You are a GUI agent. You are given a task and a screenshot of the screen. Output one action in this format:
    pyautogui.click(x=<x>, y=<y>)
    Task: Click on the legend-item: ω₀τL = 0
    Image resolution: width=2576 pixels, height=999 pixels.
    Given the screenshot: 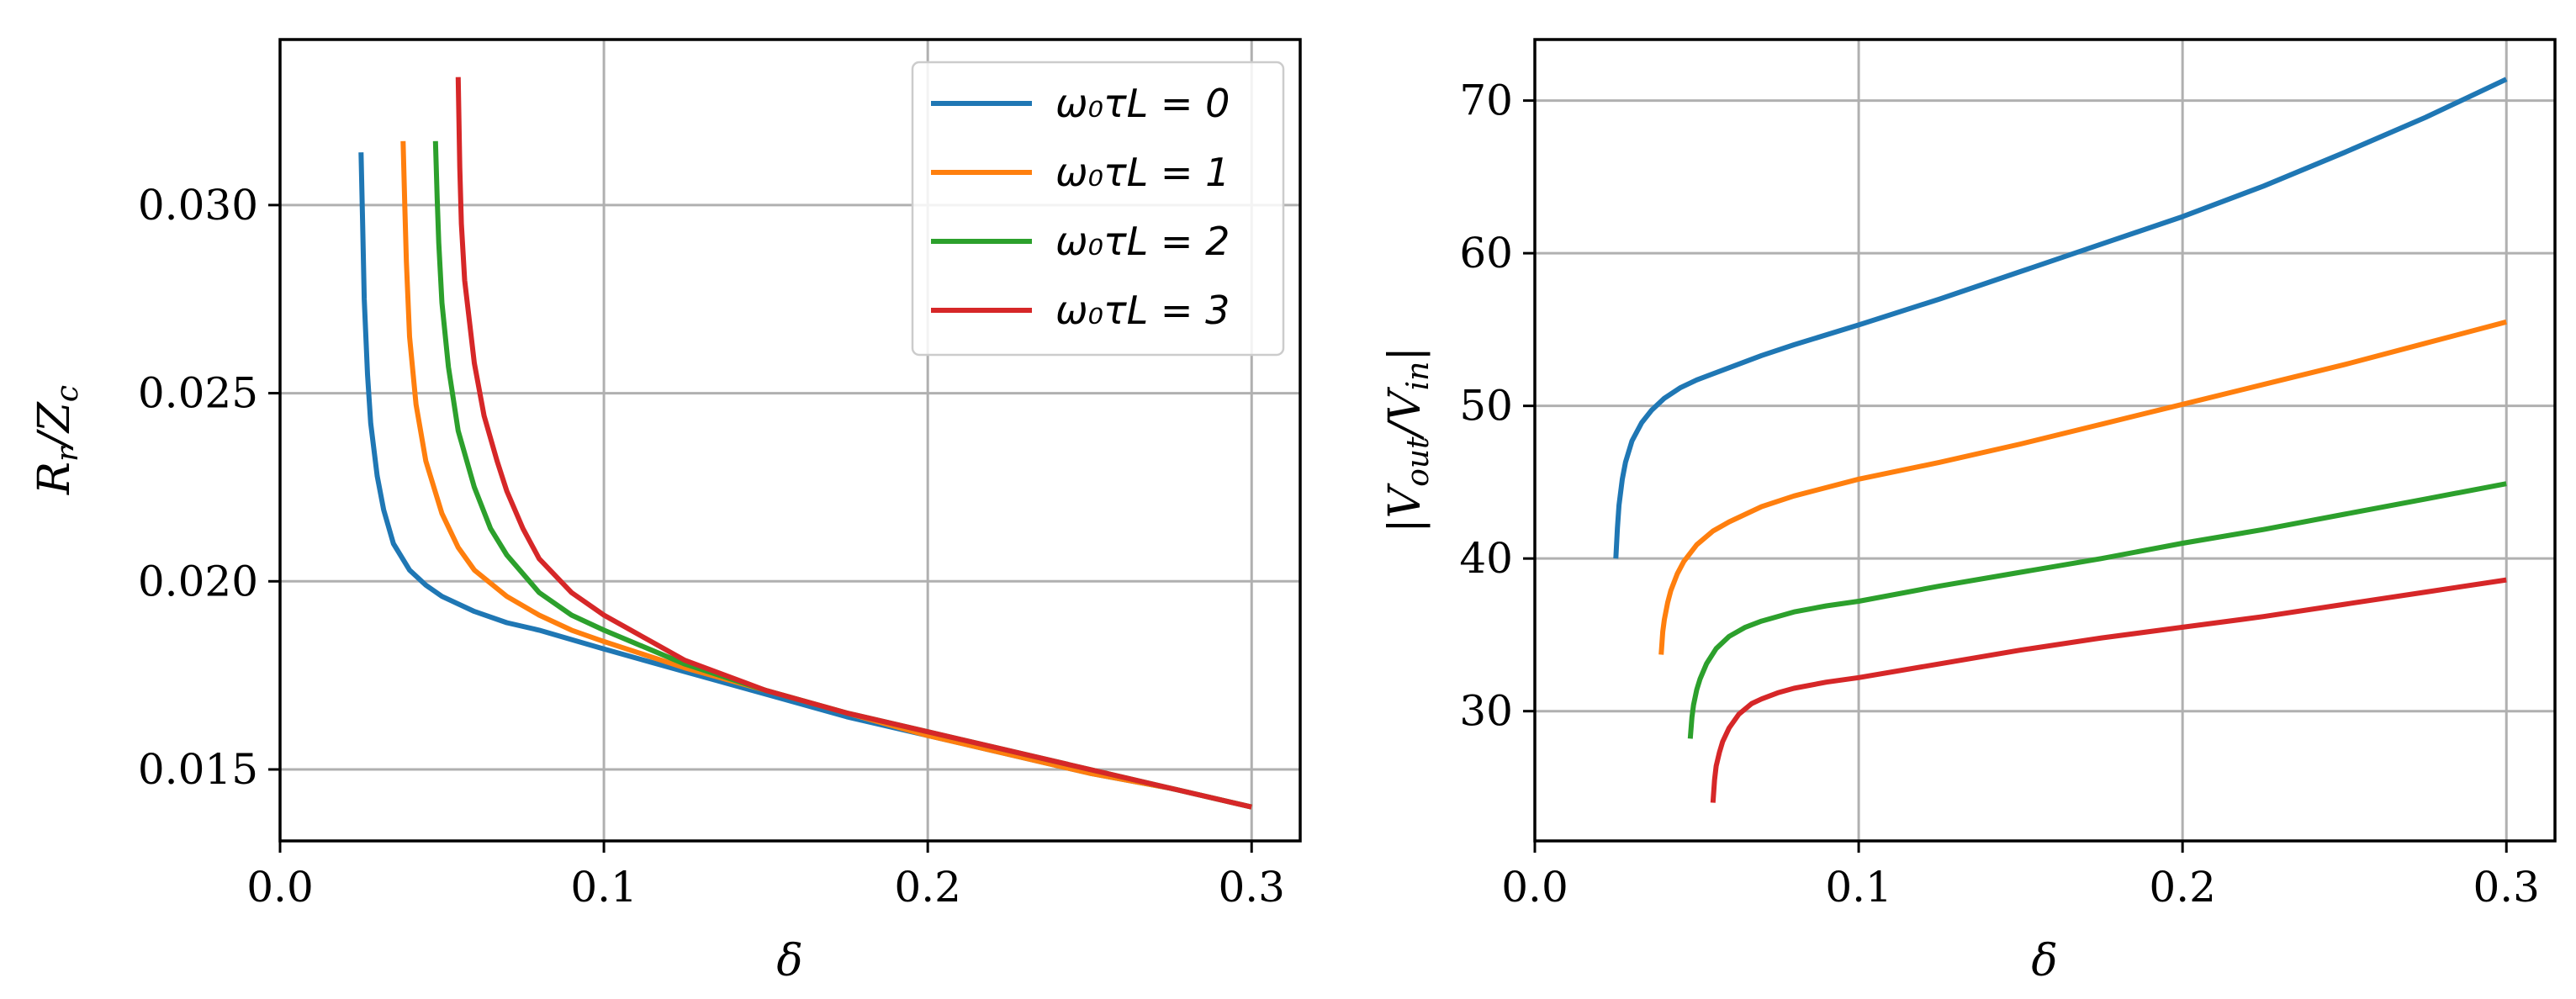 What is the action you would take?
    pyautogui.click(x=1080, y=104)
    